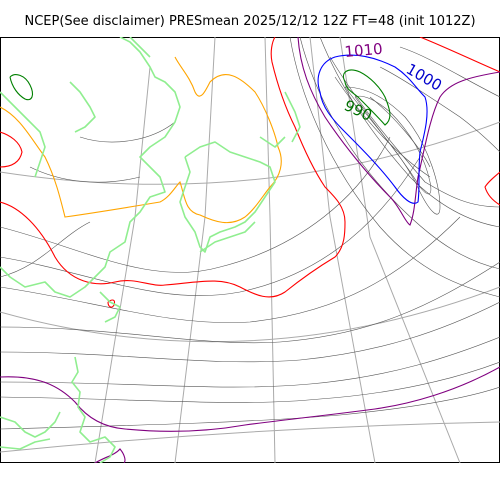  I want to click on contour-red-ne, so click(459, 55).